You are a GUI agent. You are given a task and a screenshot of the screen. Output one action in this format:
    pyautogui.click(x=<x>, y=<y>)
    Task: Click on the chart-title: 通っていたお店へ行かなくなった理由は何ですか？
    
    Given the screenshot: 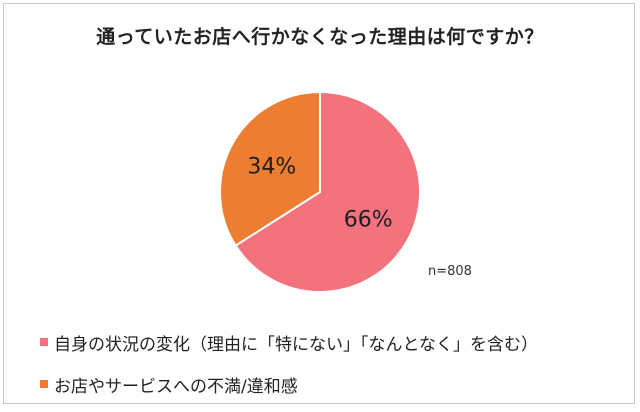 What is the action you would take?
    pyautogui.click(x=320, y=37)
    